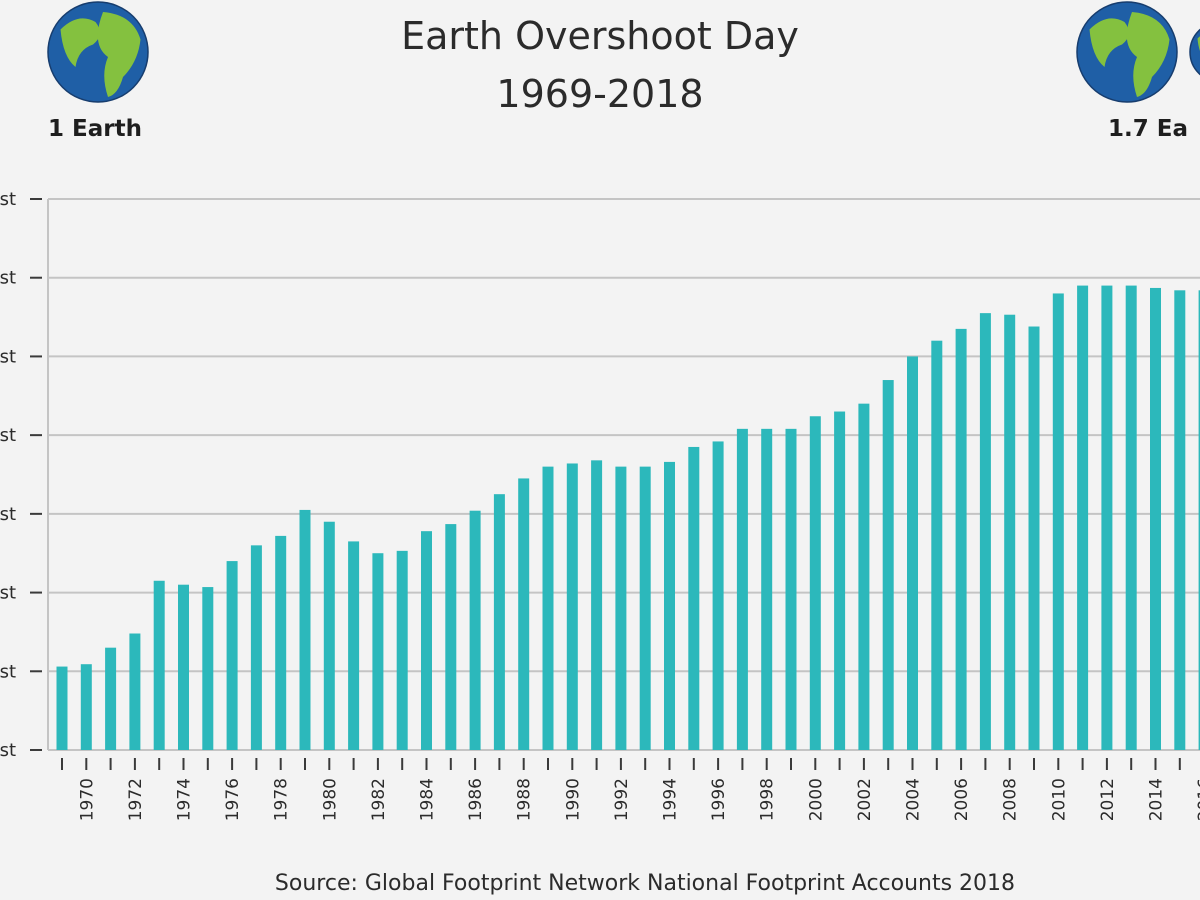 The width and height of the screenshot is (1200, 900). What do you see at coordinates (330, 799) in the screenshot?
I see `x-tick-label: 1980` at bounding box center [330, 799].